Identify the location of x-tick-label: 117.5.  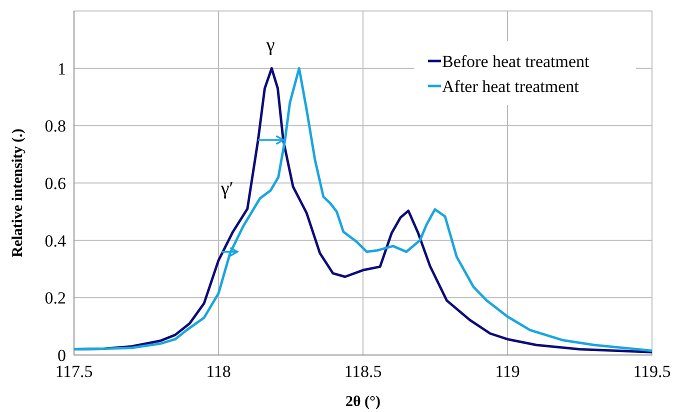
(74, 371).